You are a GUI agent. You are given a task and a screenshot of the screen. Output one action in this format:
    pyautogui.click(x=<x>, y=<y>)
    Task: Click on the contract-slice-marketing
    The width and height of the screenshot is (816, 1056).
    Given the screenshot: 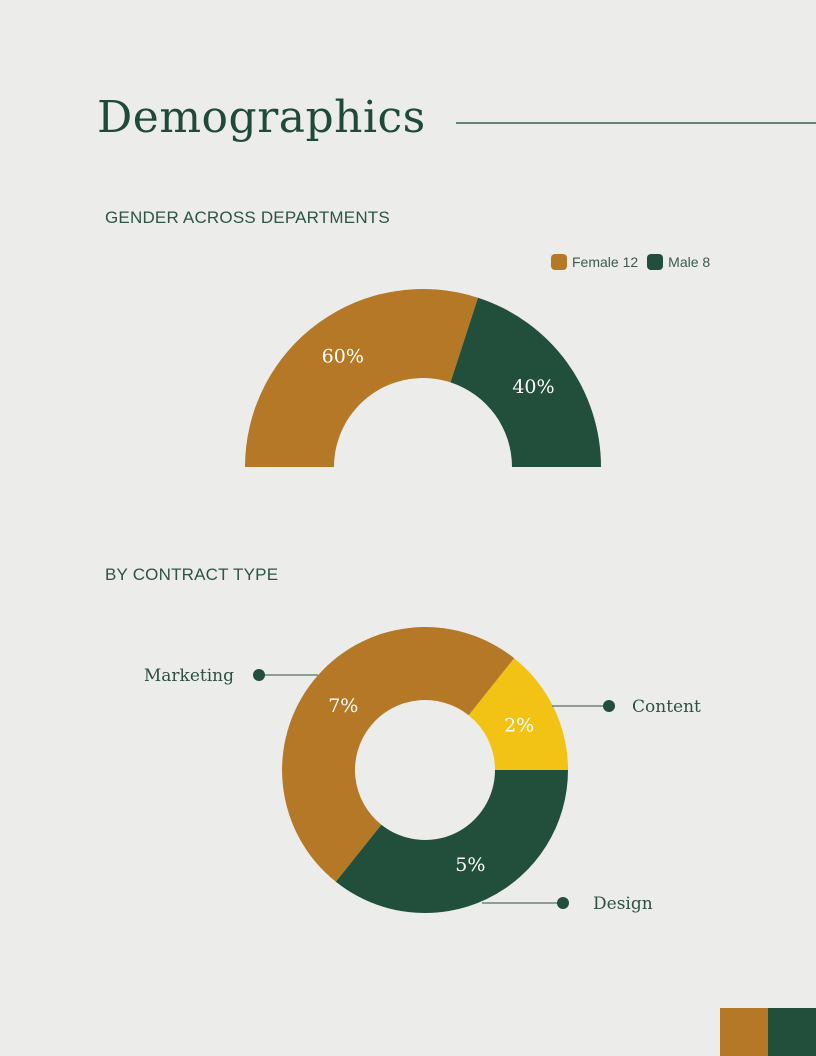 What is the action you would take?
    pyautogui.click(x=398, y=754)
    